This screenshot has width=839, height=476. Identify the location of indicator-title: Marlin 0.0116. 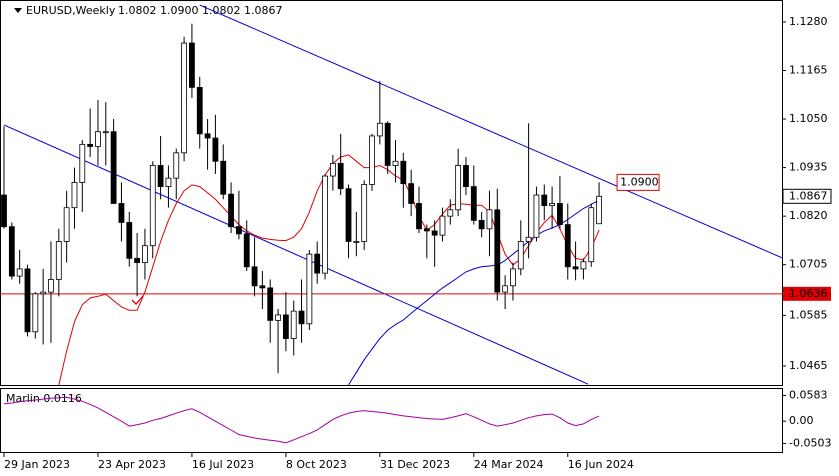
(44, 398).